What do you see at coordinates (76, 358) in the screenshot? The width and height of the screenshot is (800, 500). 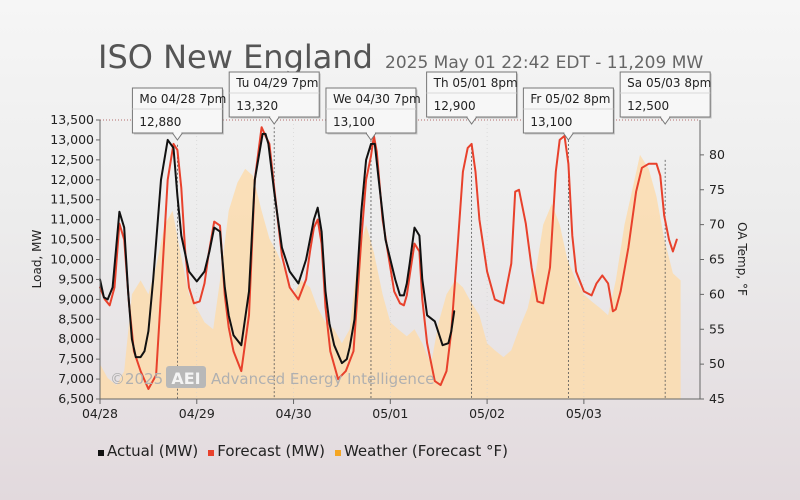 I see `y-tick-label: 7,500` at bounding box center [76, 358].